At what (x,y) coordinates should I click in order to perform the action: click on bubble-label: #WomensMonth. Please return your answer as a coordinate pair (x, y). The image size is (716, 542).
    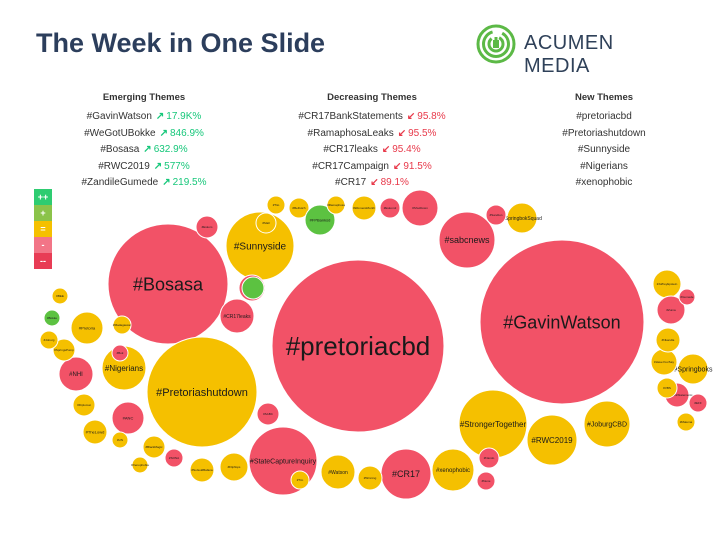
    Looking at the image, I should click on (364, 208).